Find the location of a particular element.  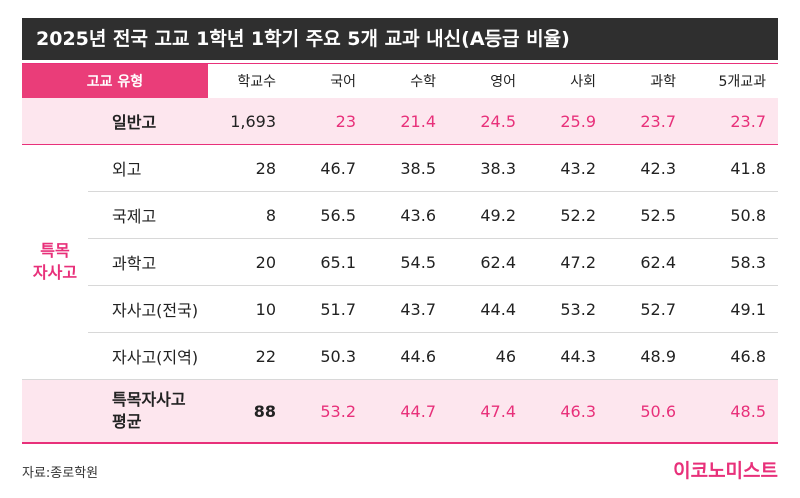

cell-science: 62.4 is located at coordinates (648, 262).